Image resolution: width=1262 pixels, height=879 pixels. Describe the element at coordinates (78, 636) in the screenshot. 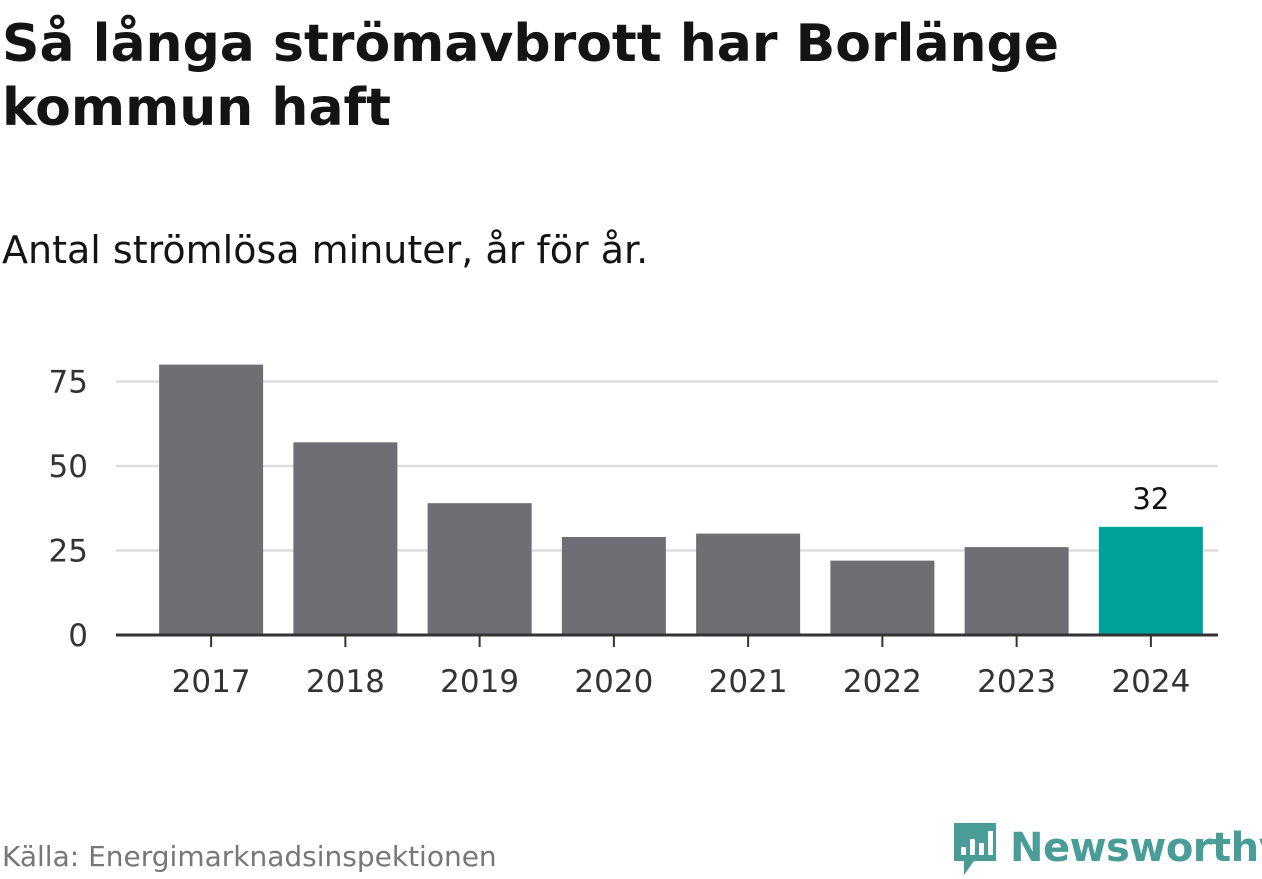

I see `y-tick-label-0: 0` at that location.